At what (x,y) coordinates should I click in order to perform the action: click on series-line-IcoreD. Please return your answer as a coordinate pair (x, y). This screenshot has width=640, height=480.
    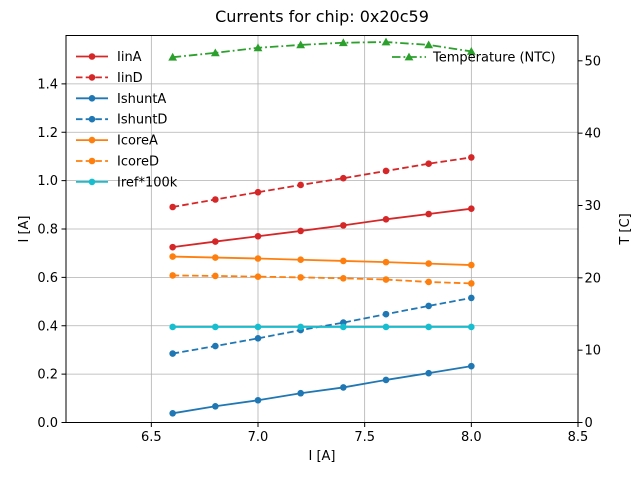
    Looking at the image, I should click on (322, 279).